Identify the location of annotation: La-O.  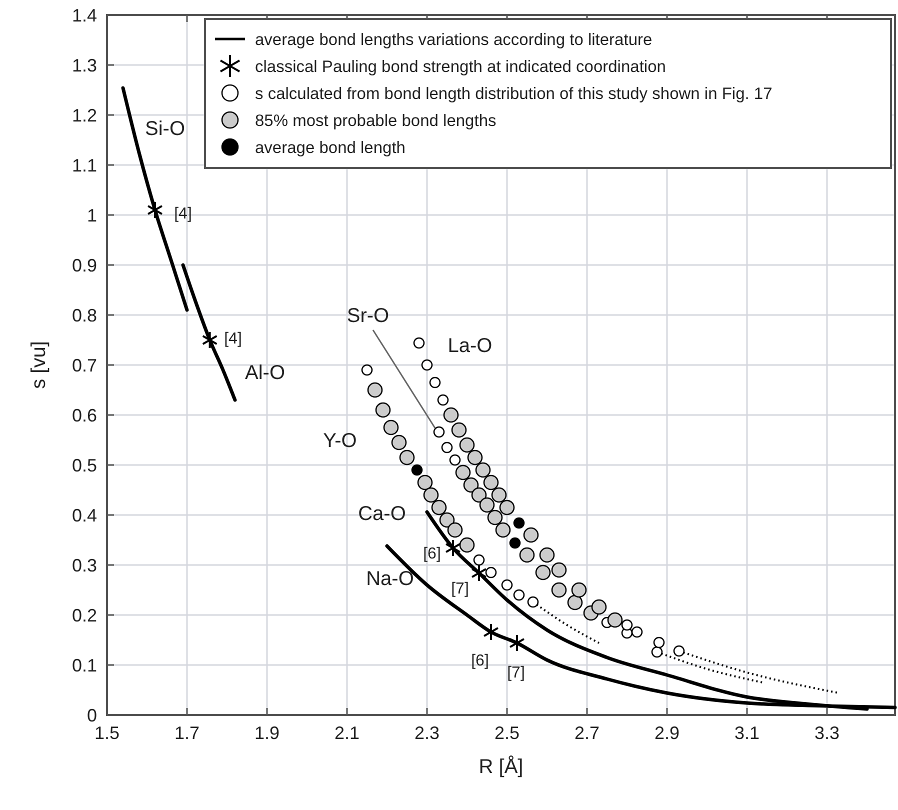
(470, 346).